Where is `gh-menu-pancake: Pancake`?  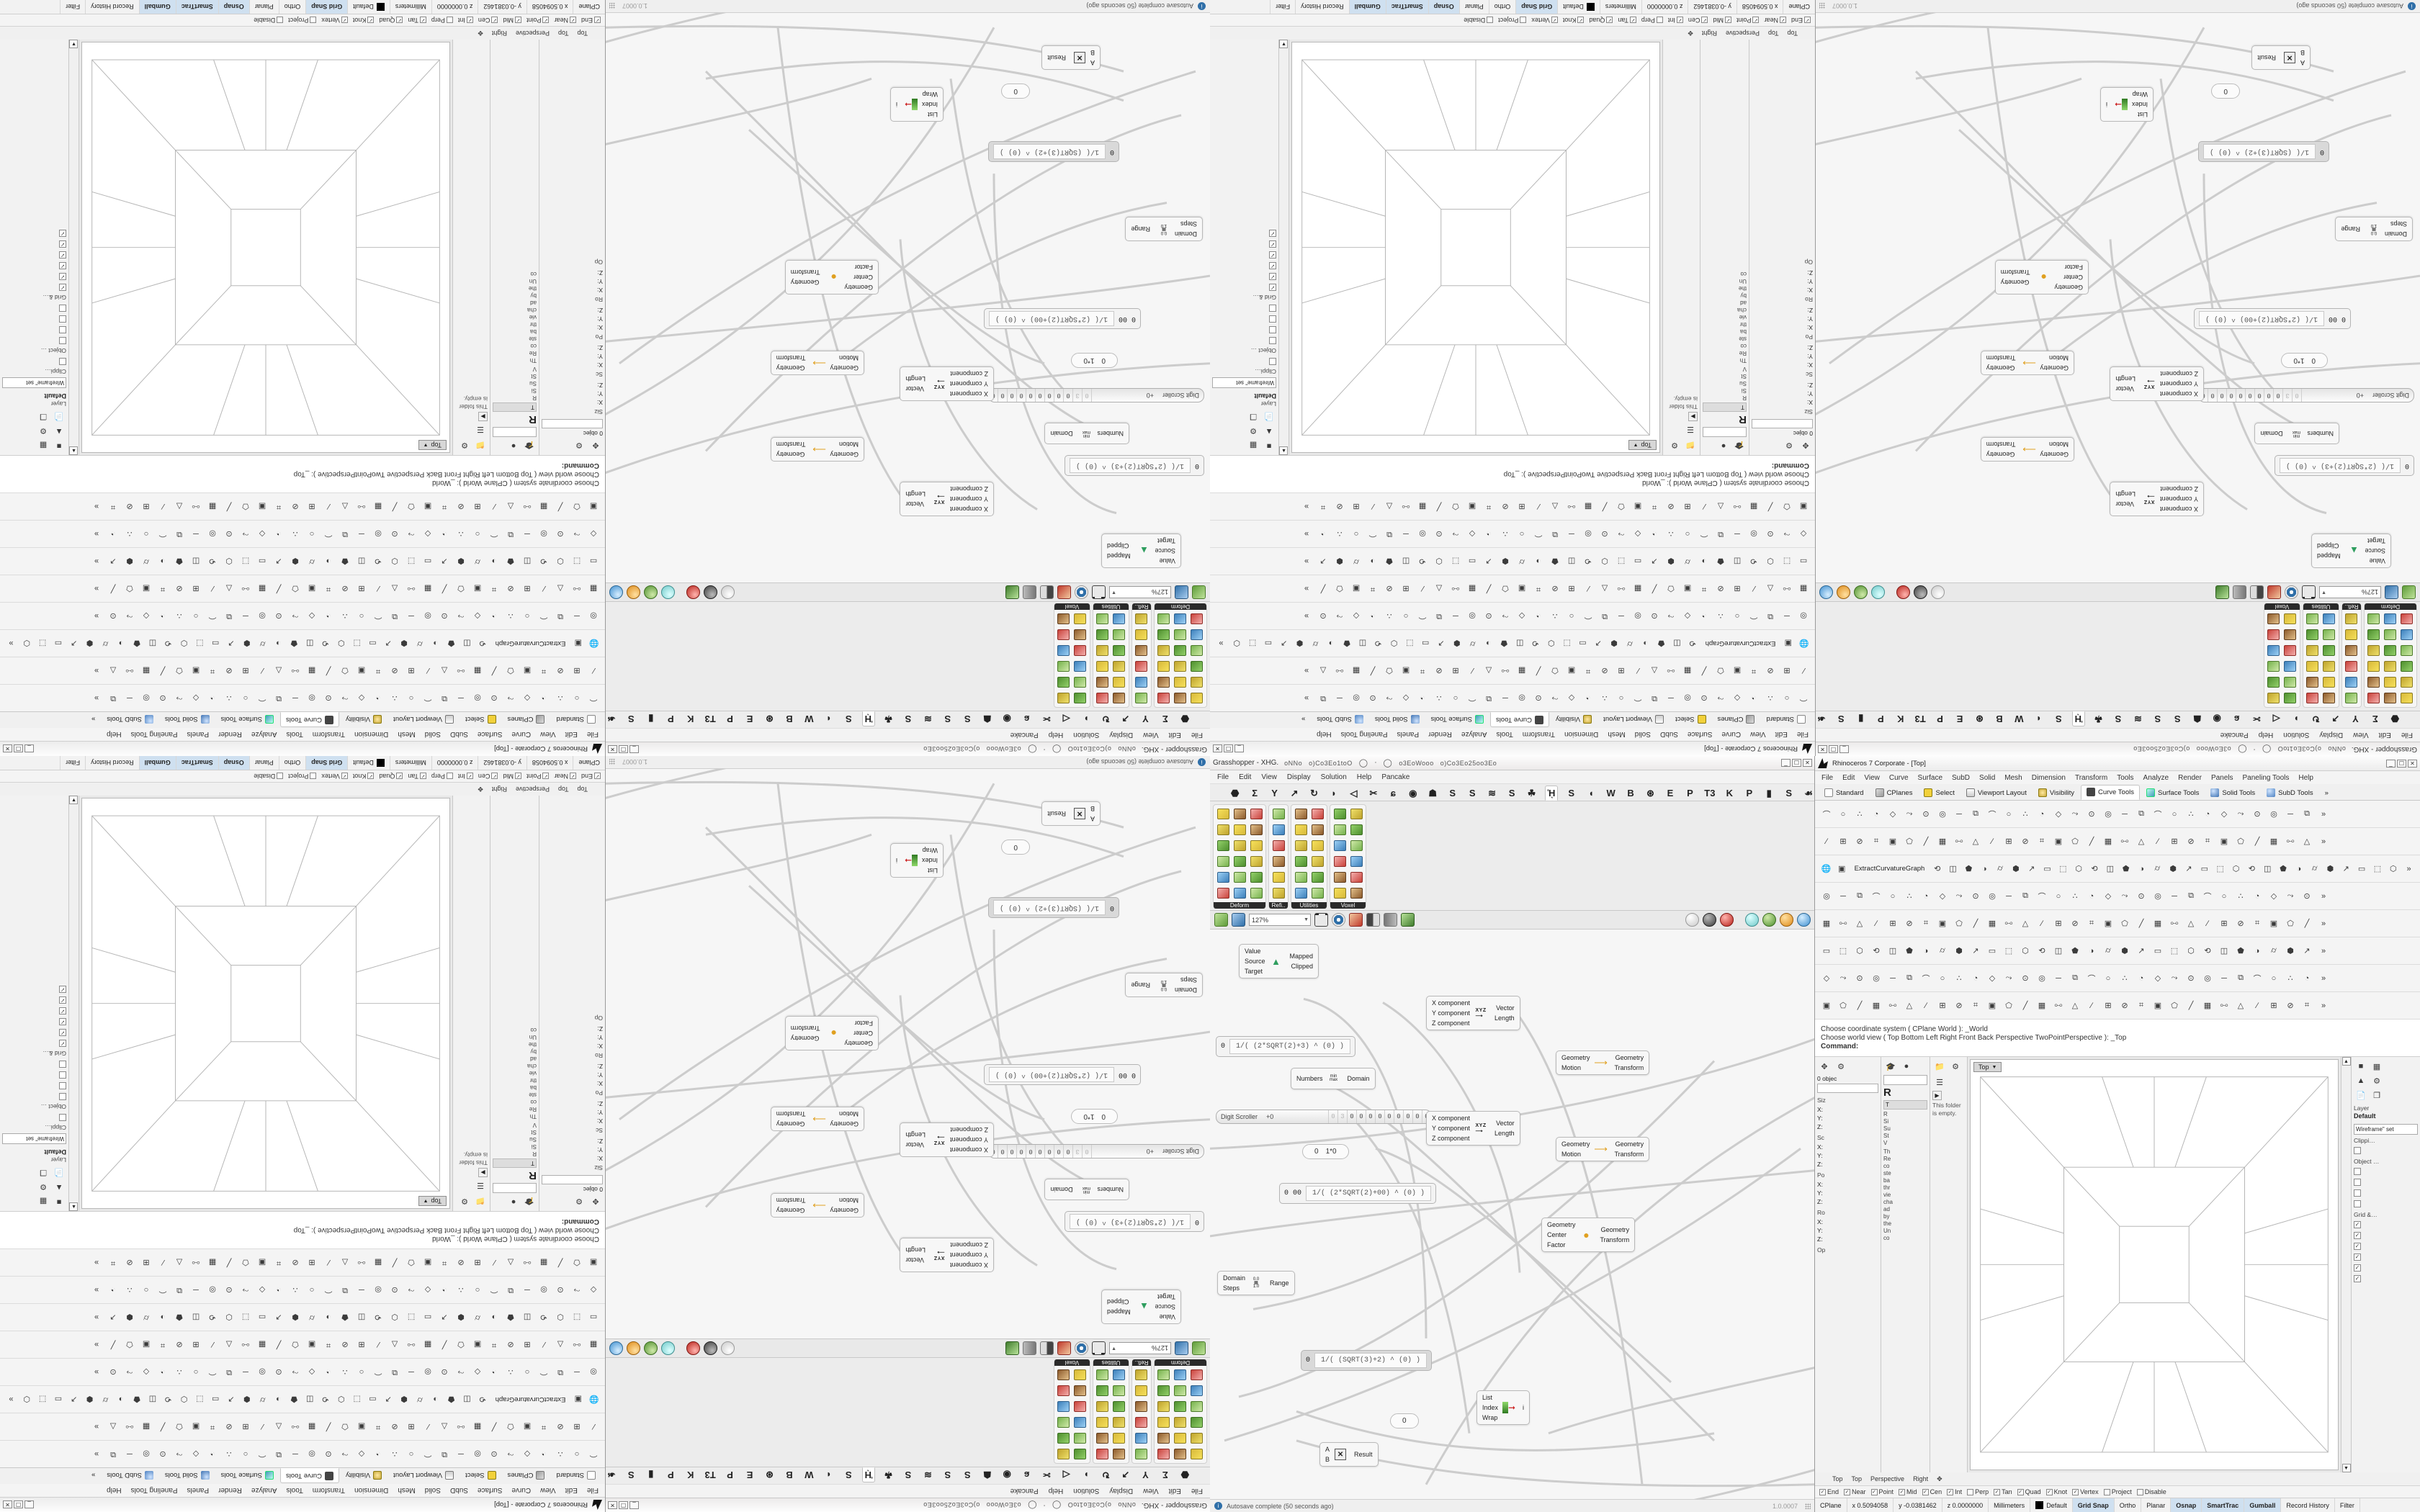 gh-menu-pancake: Pancake is located at coordinates (2234, 735).